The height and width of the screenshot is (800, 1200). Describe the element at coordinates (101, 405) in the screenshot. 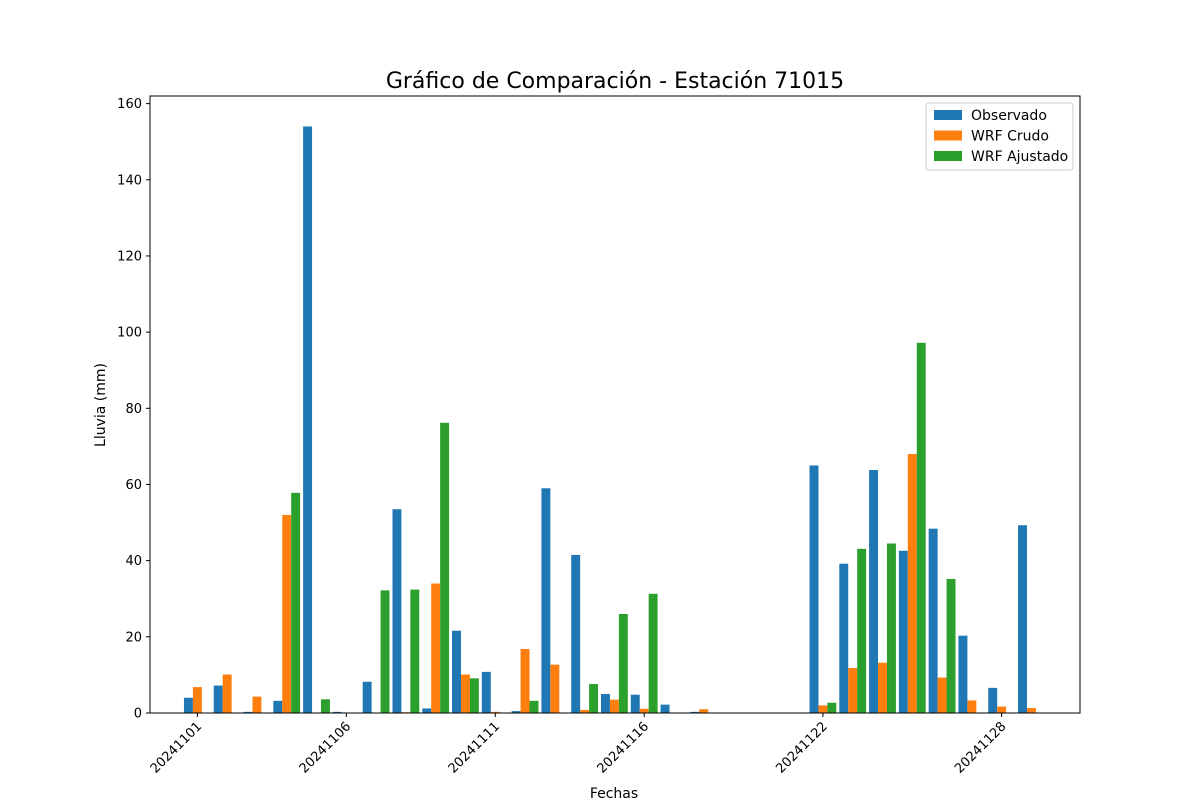

I see `y-axis-label: Lluvia (mm)` at that location.